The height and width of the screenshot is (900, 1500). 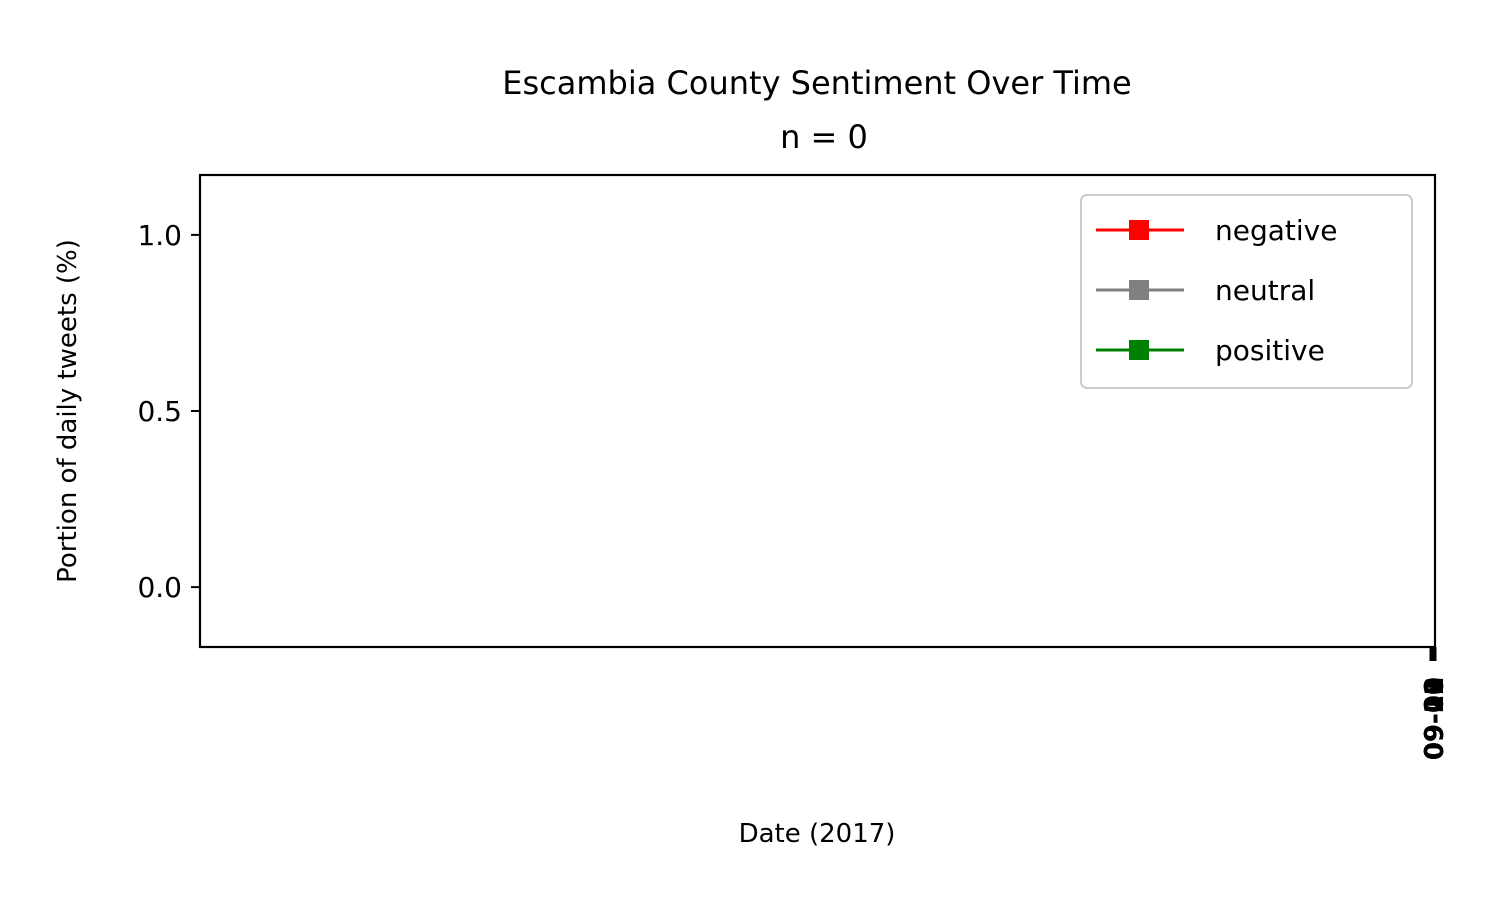 I want to click on legend-marker-positive, so click(x=1139, y=350).